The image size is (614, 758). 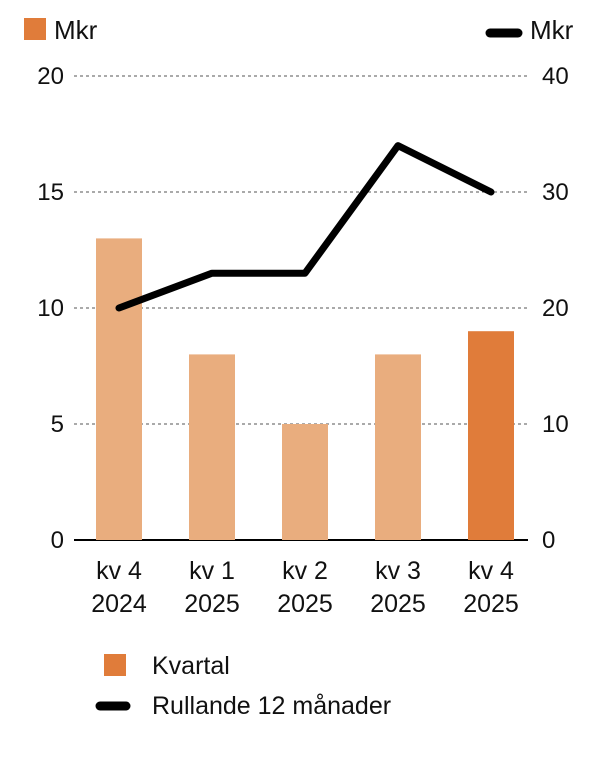 I want to click on category-label-quarter: kv 3, so click(x=398, y=571).